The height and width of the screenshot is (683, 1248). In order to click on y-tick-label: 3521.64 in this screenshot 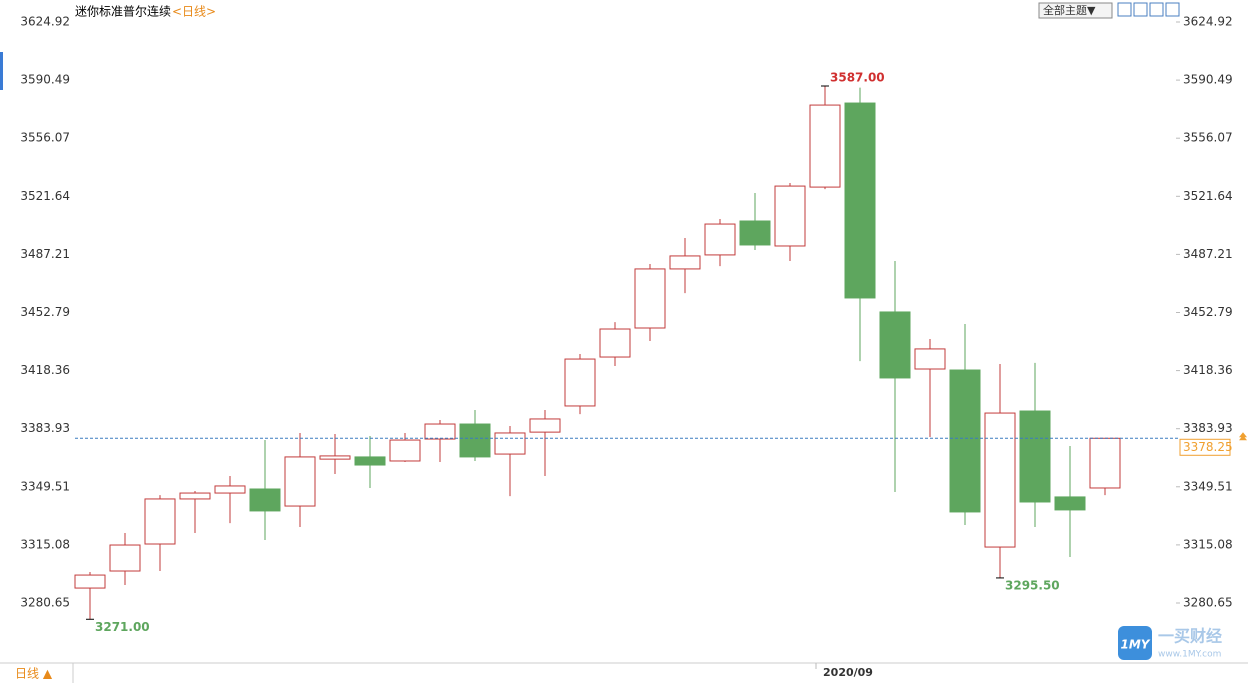, I will do `click(45, 196)`.